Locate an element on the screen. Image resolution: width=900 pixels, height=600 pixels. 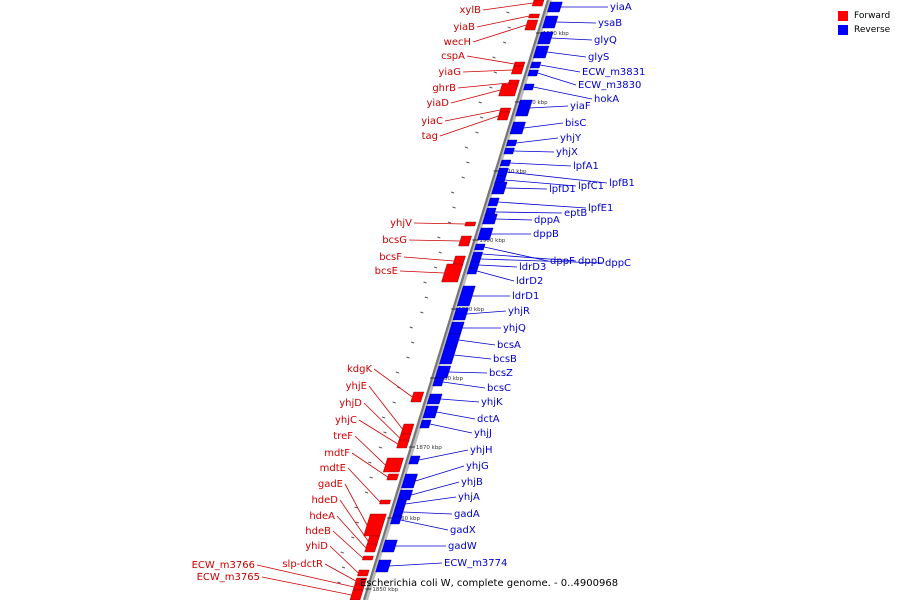
gene-hdeb is located at coordinates (367, 558).